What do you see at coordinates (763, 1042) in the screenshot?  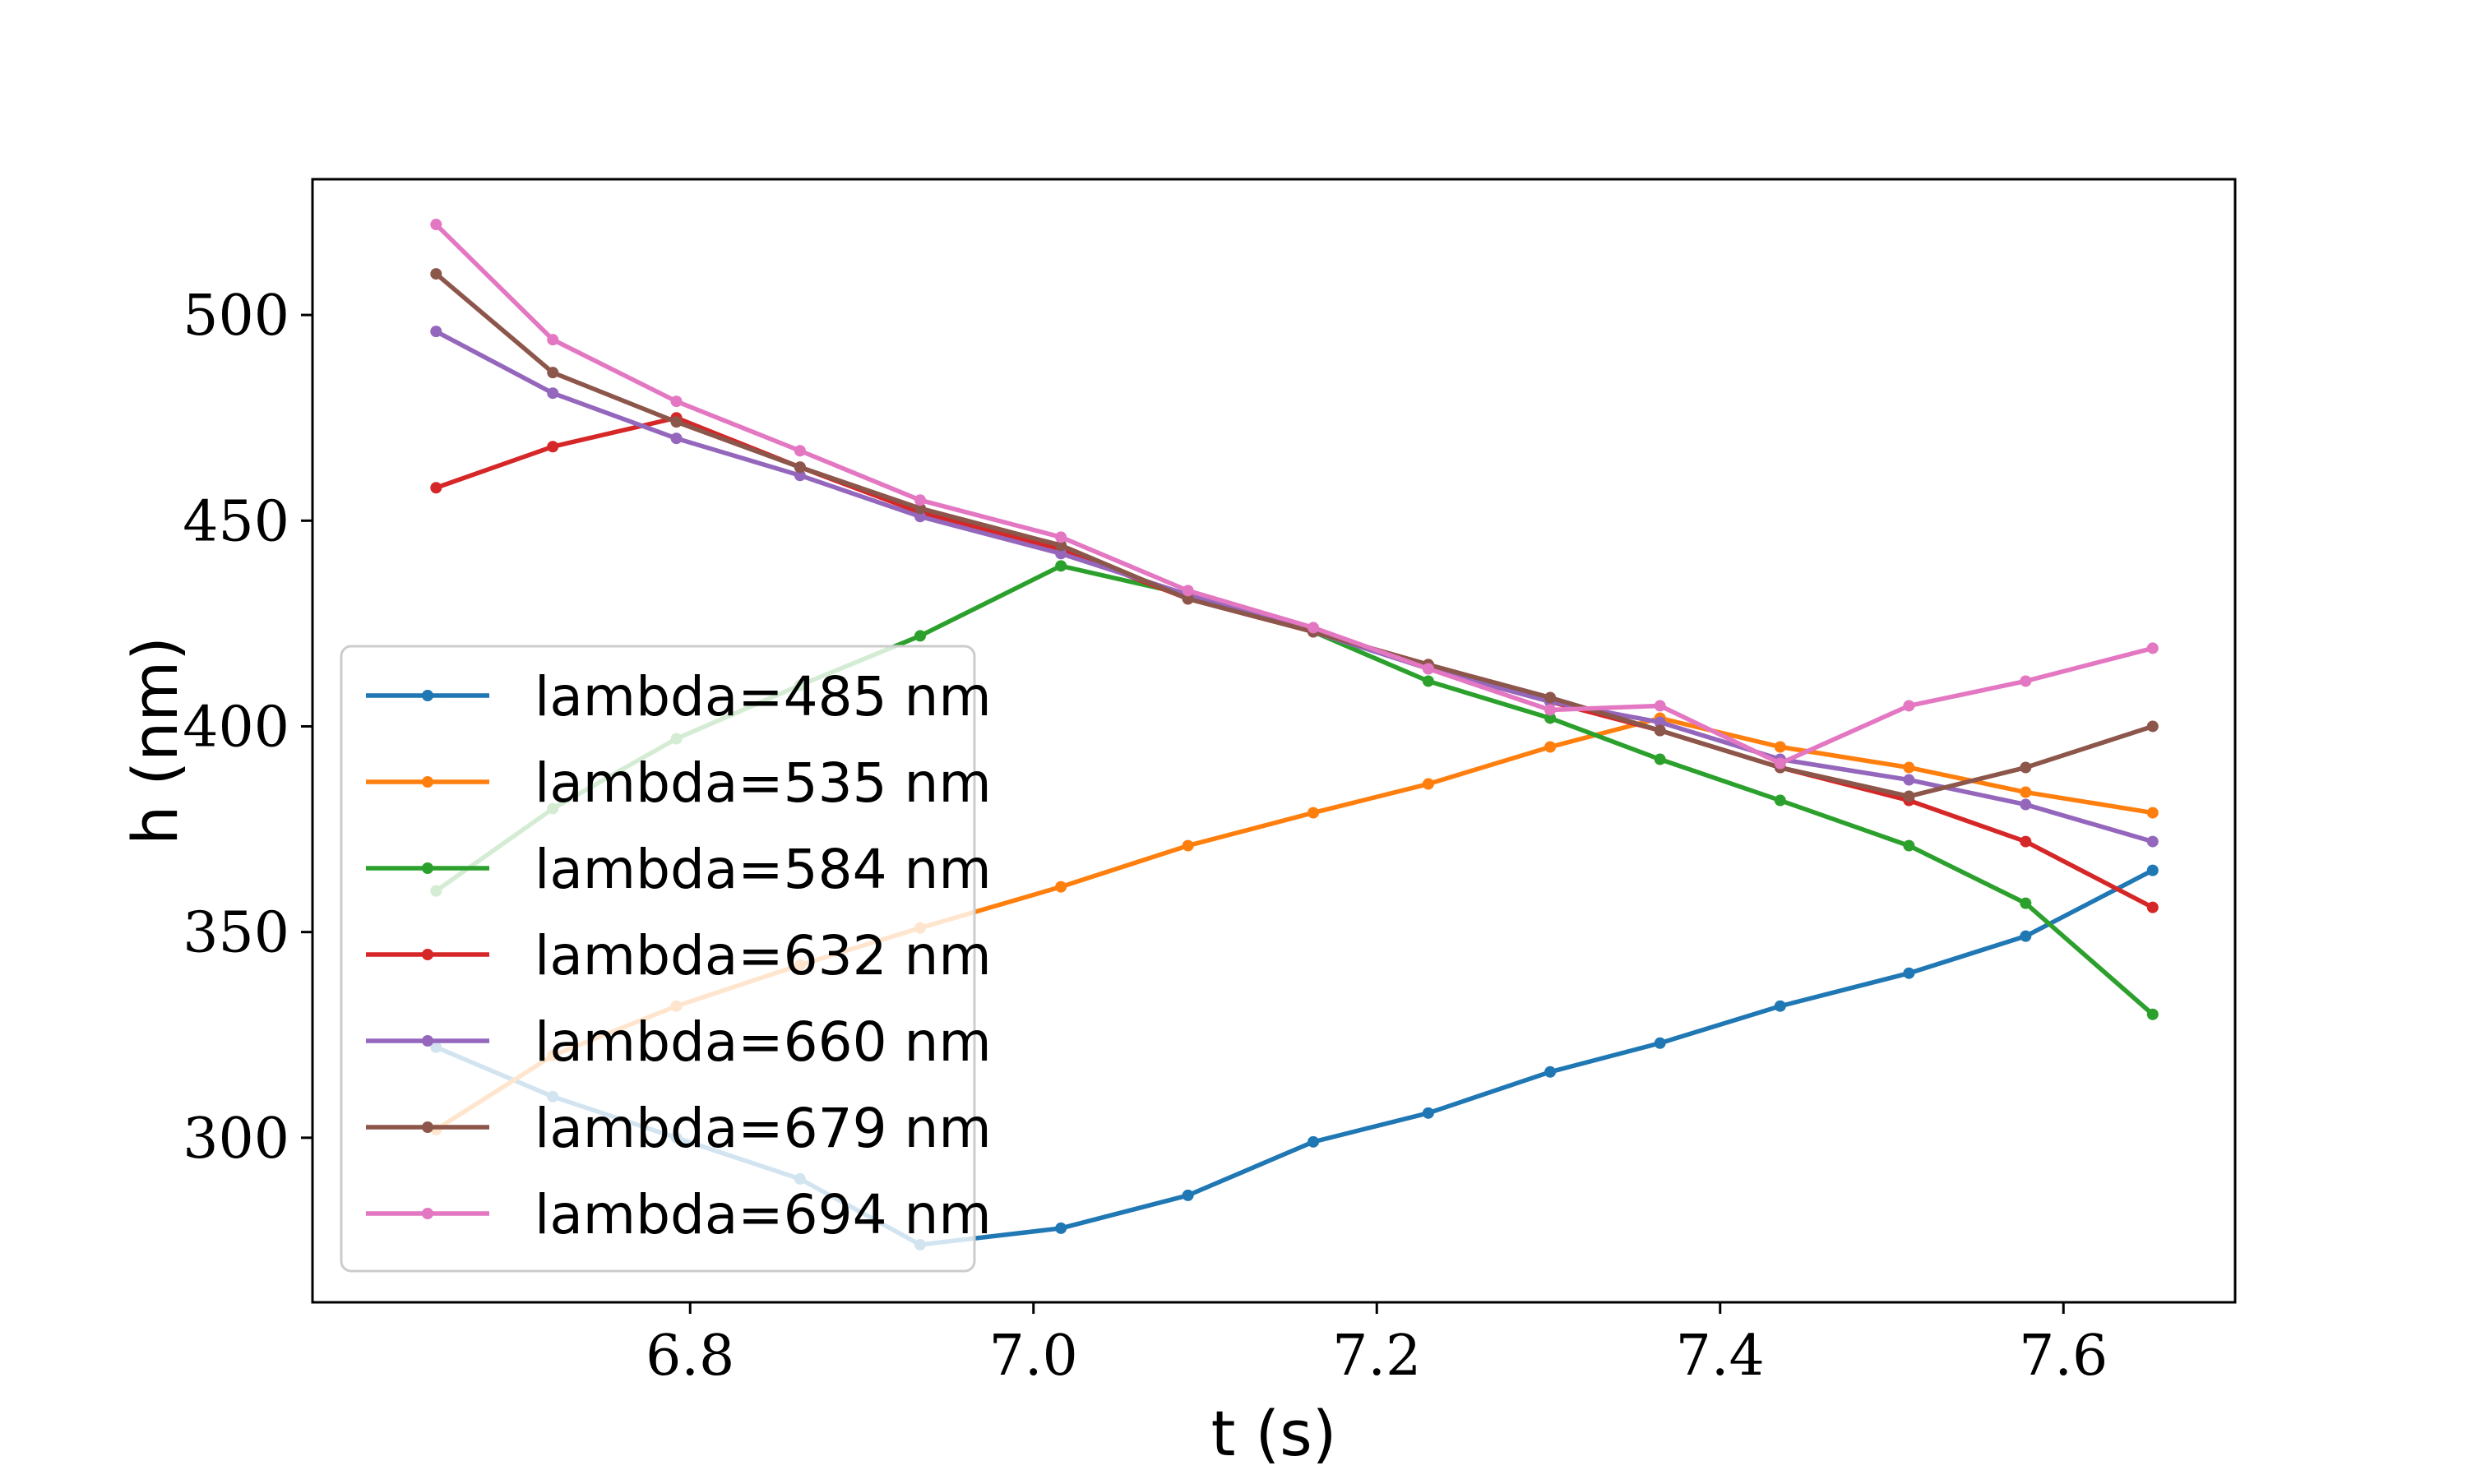 I see `legend-label: lambda=660 nm` at bounding box center [763, 1042].